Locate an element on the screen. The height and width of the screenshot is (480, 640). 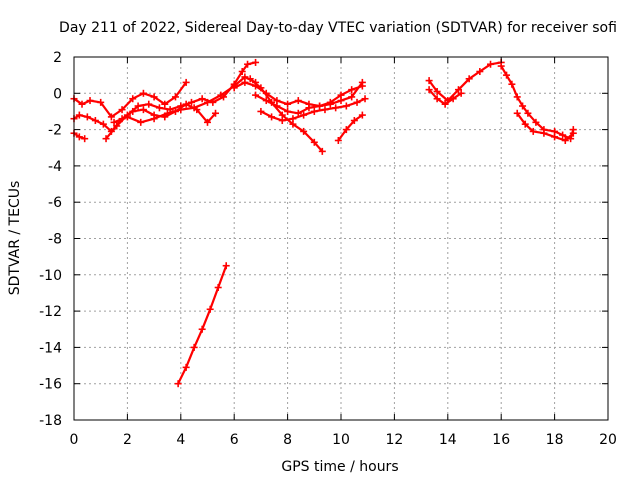
y-tick-label: -14 is located at coordinates (50, 348).